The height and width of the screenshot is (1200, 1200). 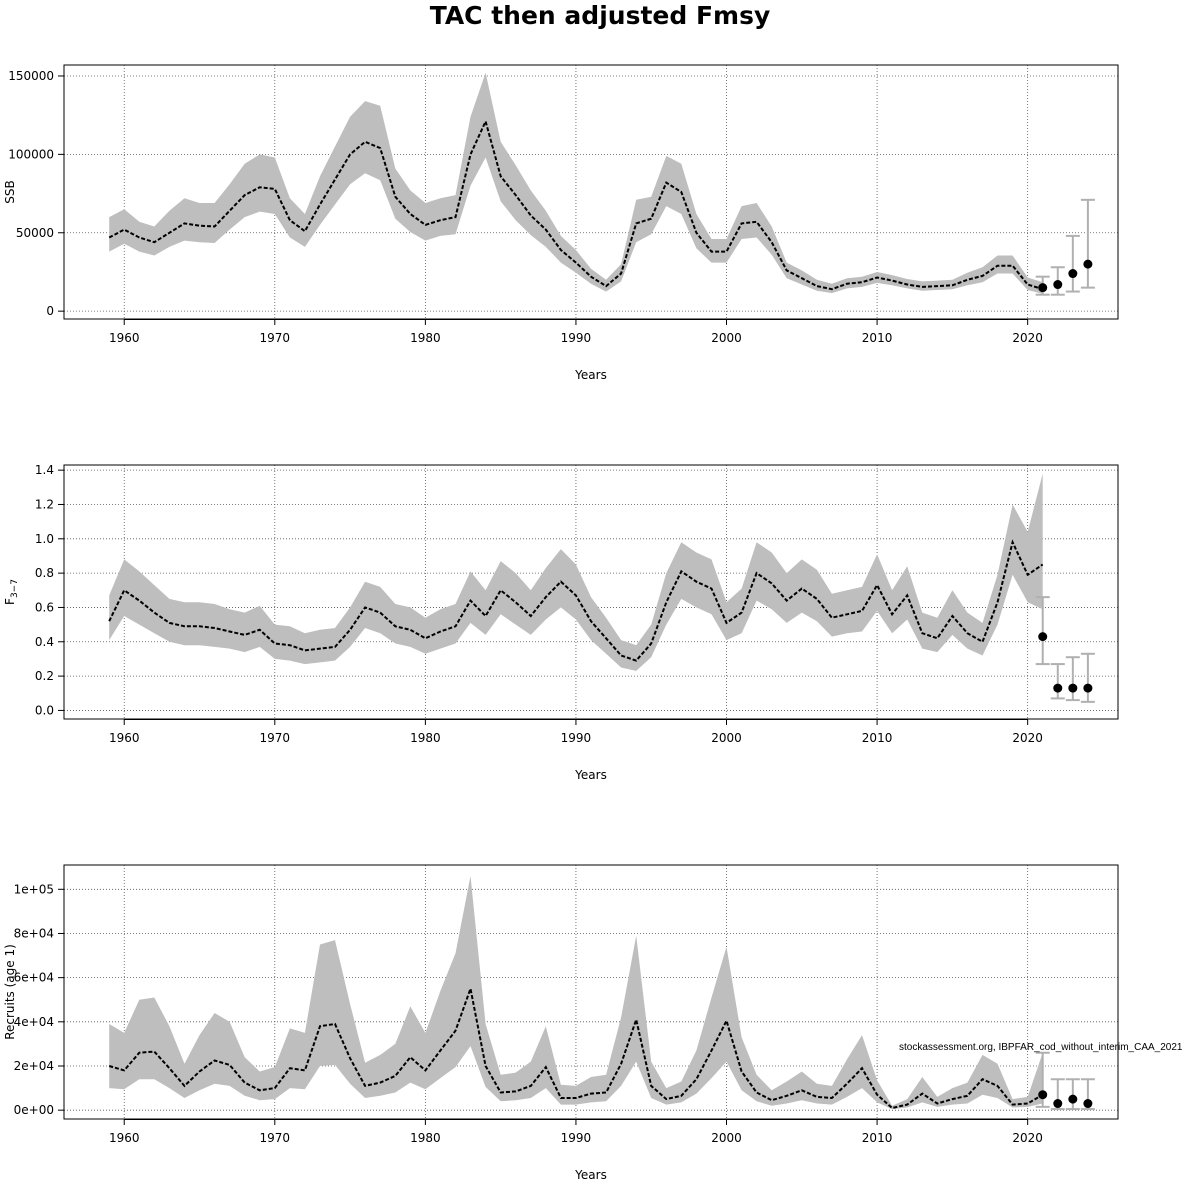 I want to click on y-tick-label: 1e+05, so click(x=34, y=889).